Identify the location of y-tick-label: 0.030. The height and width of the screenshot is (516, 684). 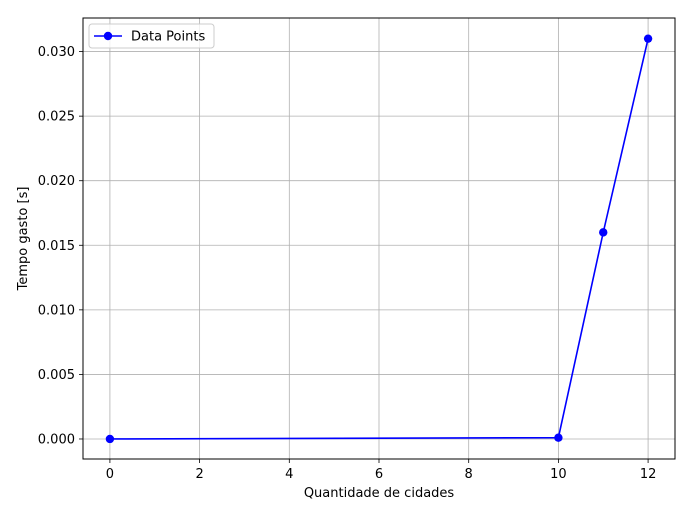
(56, 52).